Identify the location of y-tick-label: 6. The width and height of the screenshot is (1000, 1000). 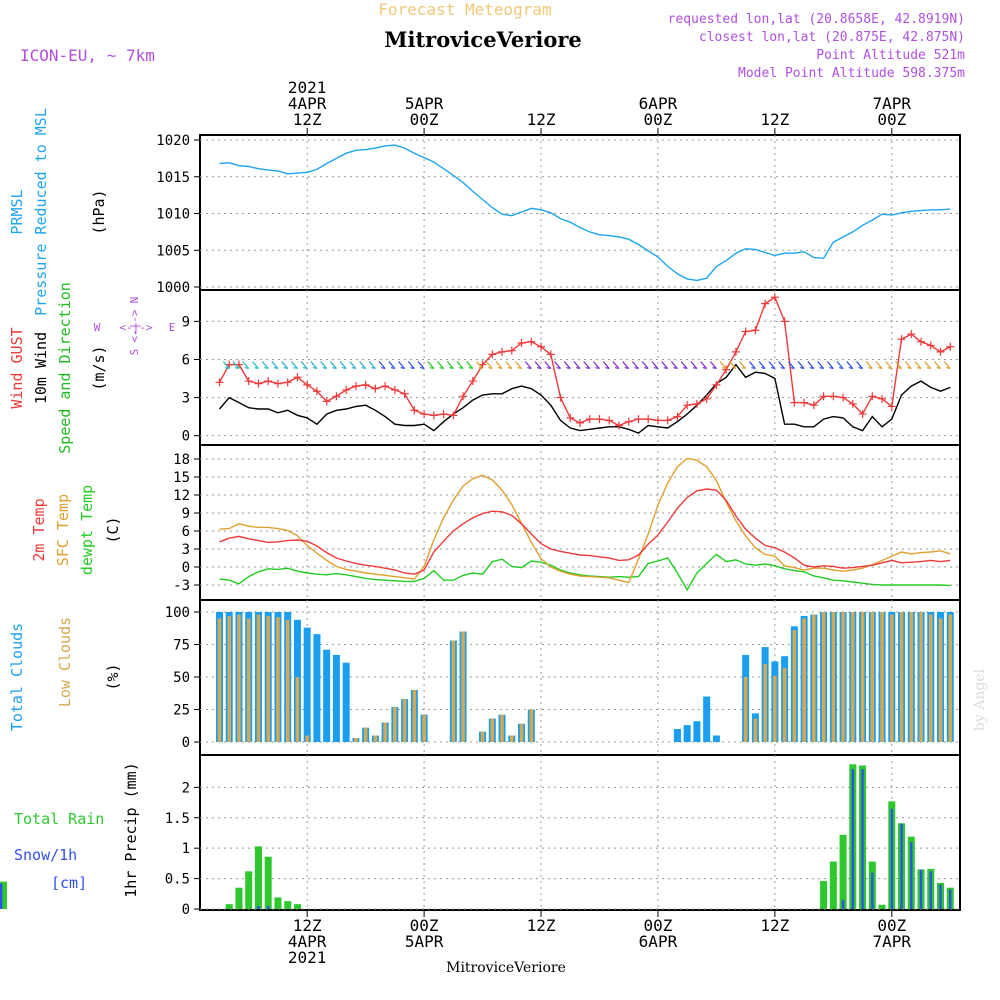
(186, 360).